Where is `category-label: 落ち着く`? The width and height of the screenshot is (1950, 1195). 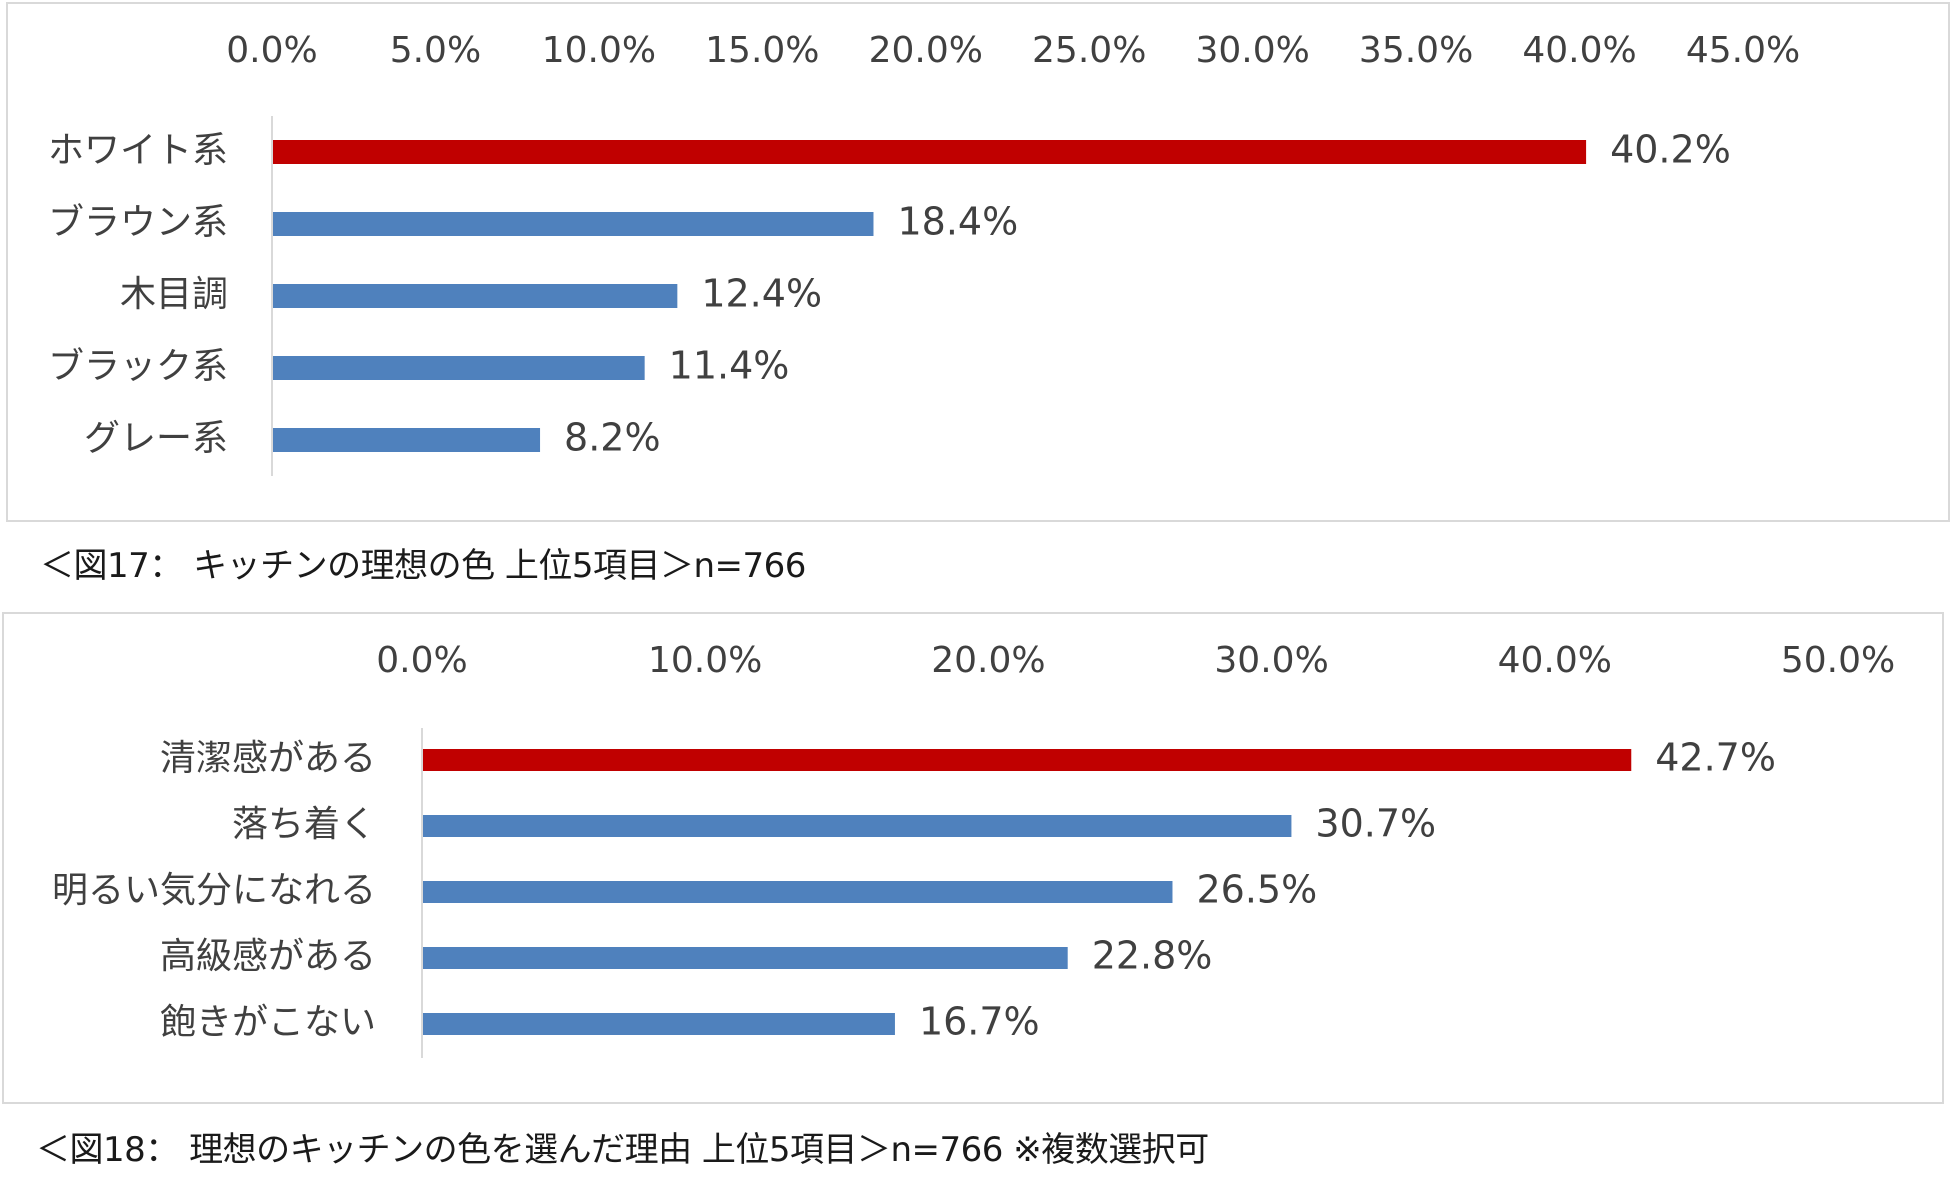
category-label: 落ち着く is located at coordinates (304, 824).